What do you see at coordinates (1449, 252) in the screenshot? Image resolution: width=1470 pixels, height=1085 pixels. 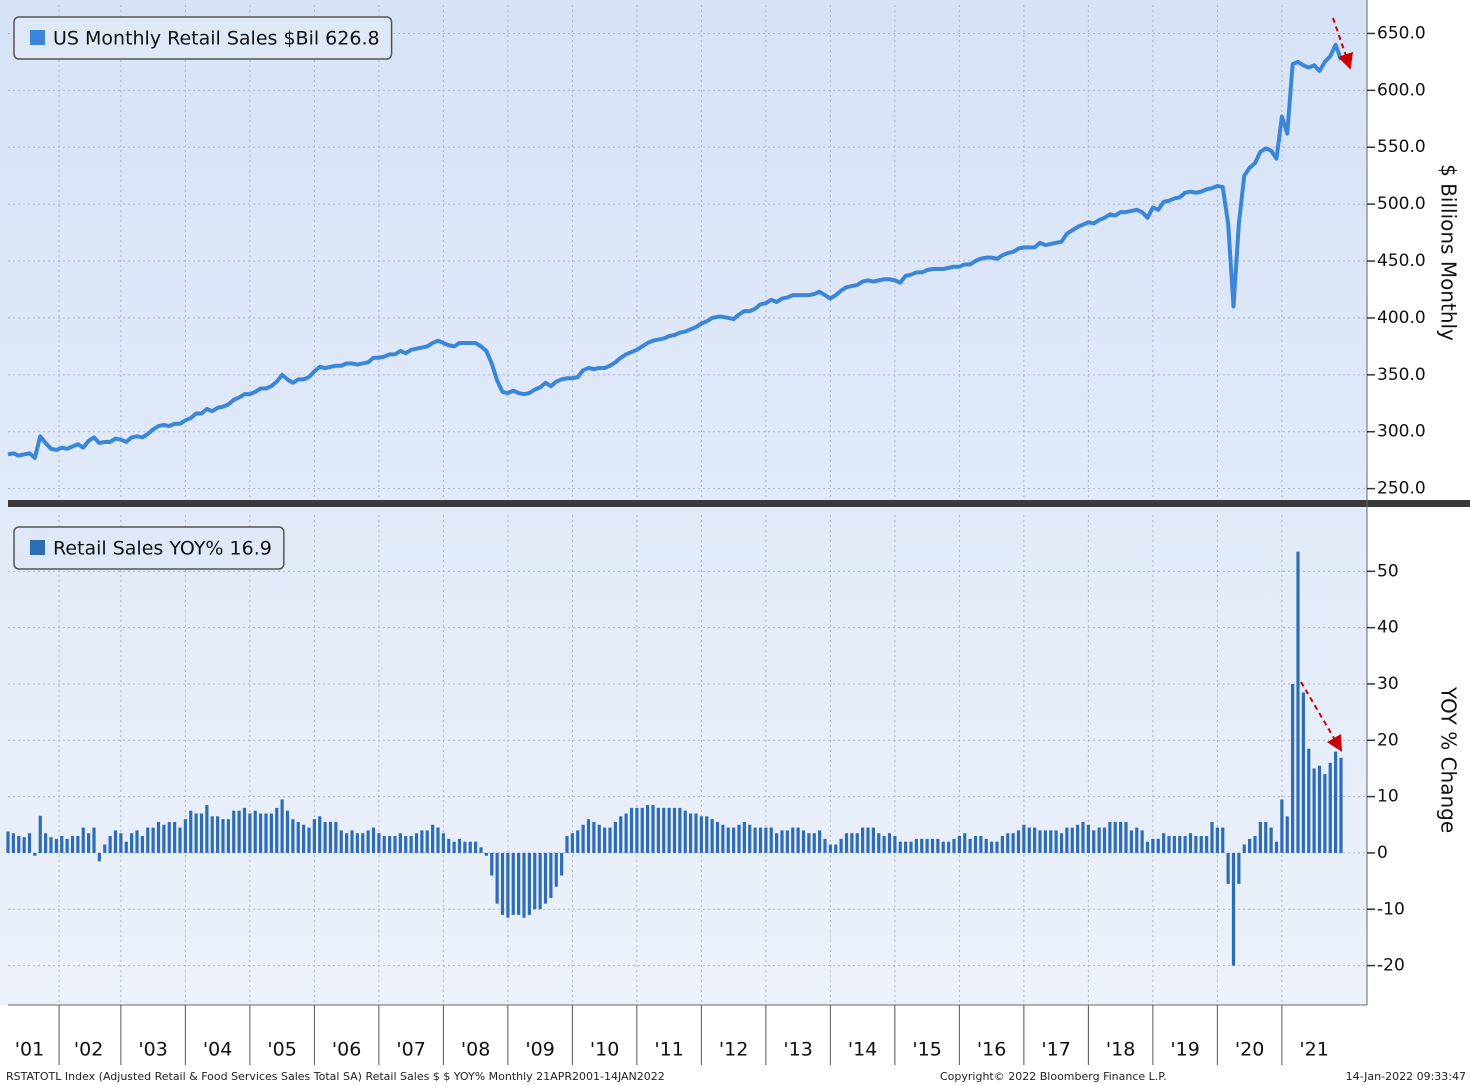 I see `y-axis-title: $ Billions Monthly` at bounding box center [1449, 252].